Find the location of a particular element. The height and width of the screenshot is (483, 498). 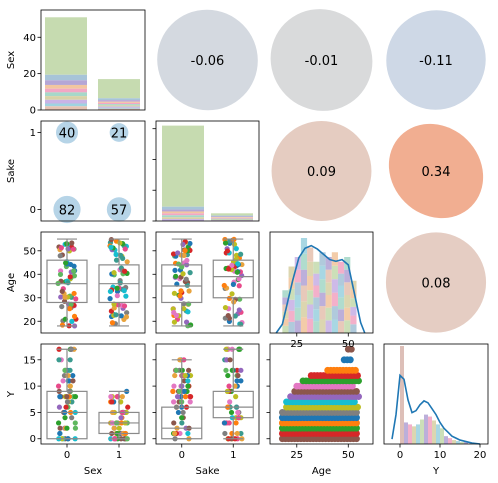

count-circle is located at coordinates (67, 132).